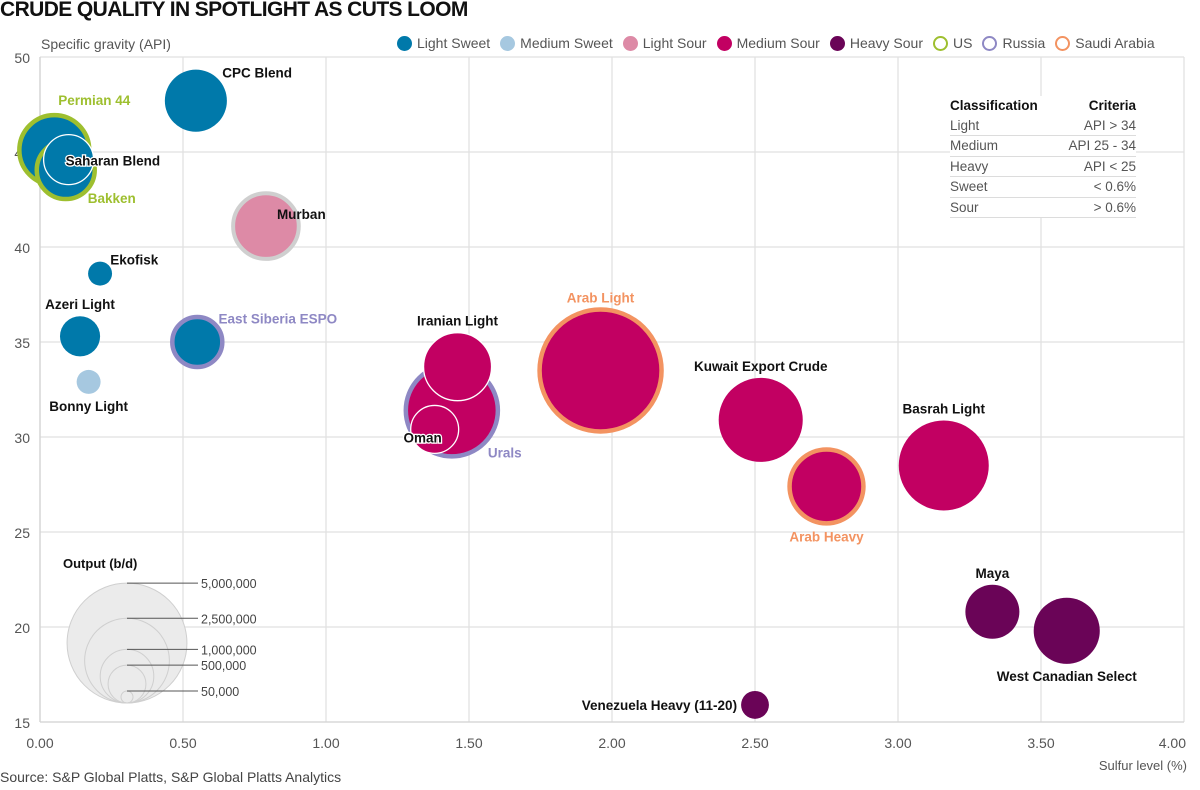 This screenshot has width=1200, height=790. I want to click on bubble-west-canadian-select, so click(1066, 630).